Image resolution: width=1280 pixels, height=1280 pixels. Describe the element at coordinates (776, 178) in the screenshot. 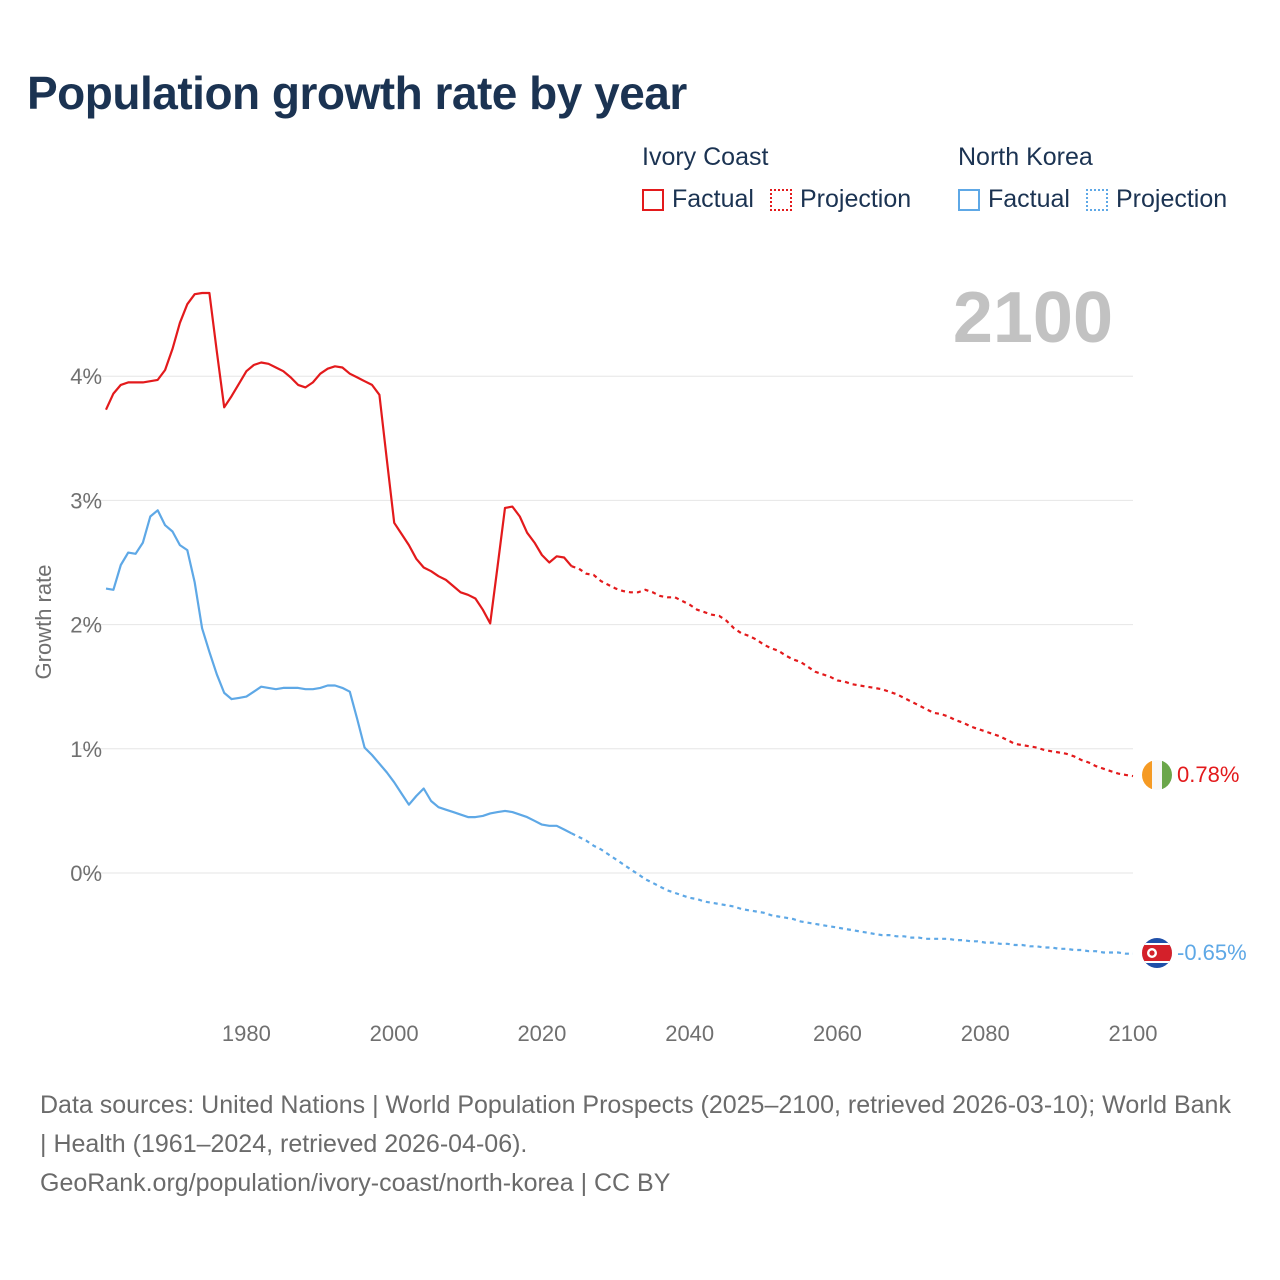

I see `legend-ivory-coast: Ivory Coast Factual Projection` at that location.